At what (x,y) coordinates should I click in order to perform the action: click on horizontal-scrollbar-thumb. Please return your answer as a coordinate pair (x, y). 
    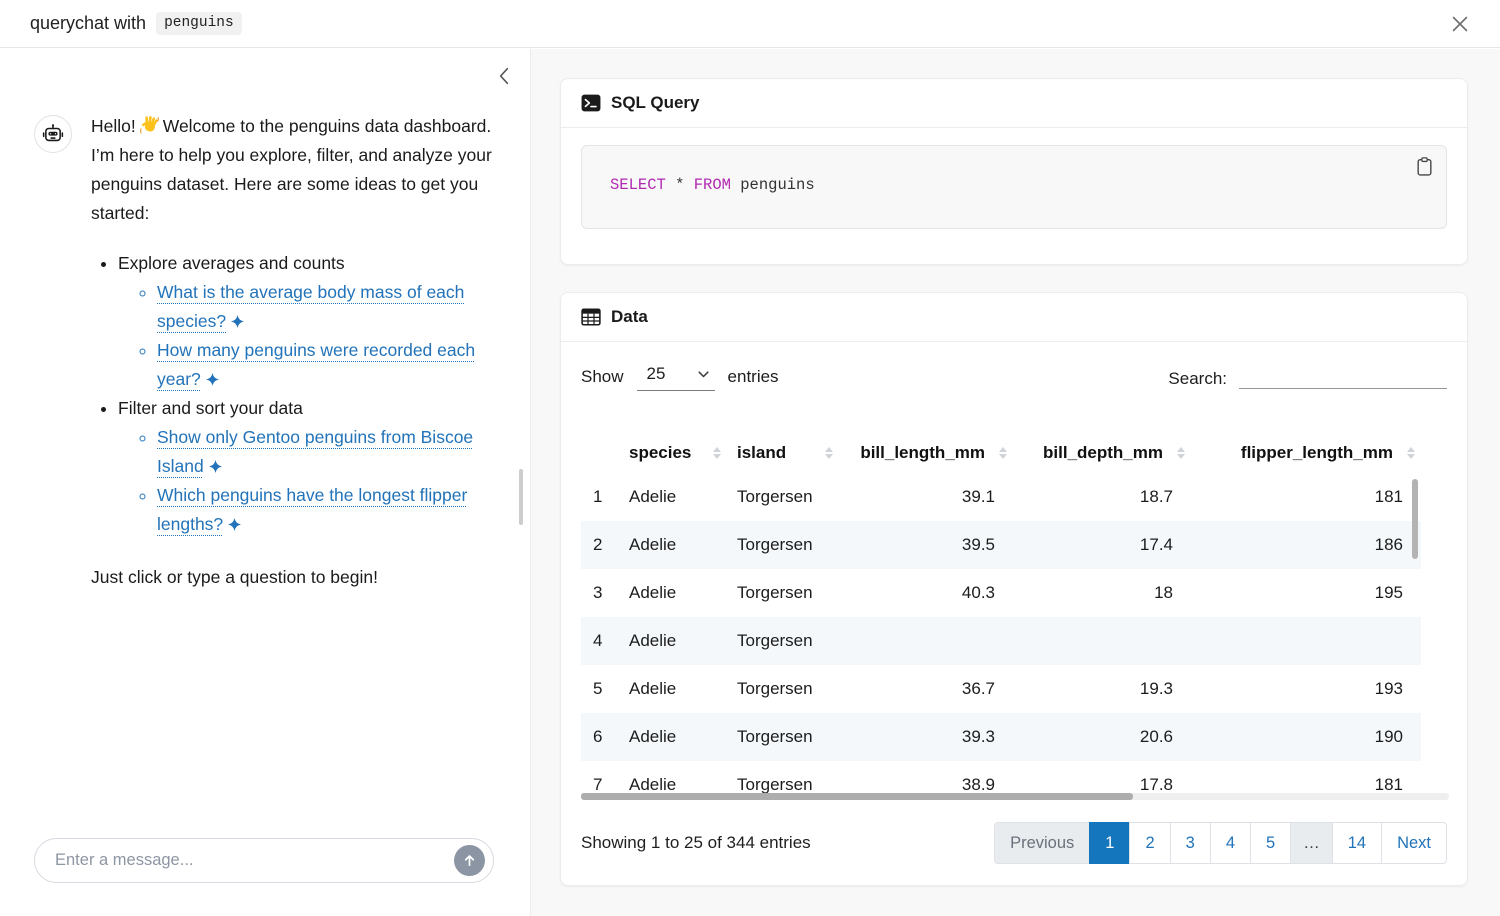
    Looking at the image, I should click on (857, 796).